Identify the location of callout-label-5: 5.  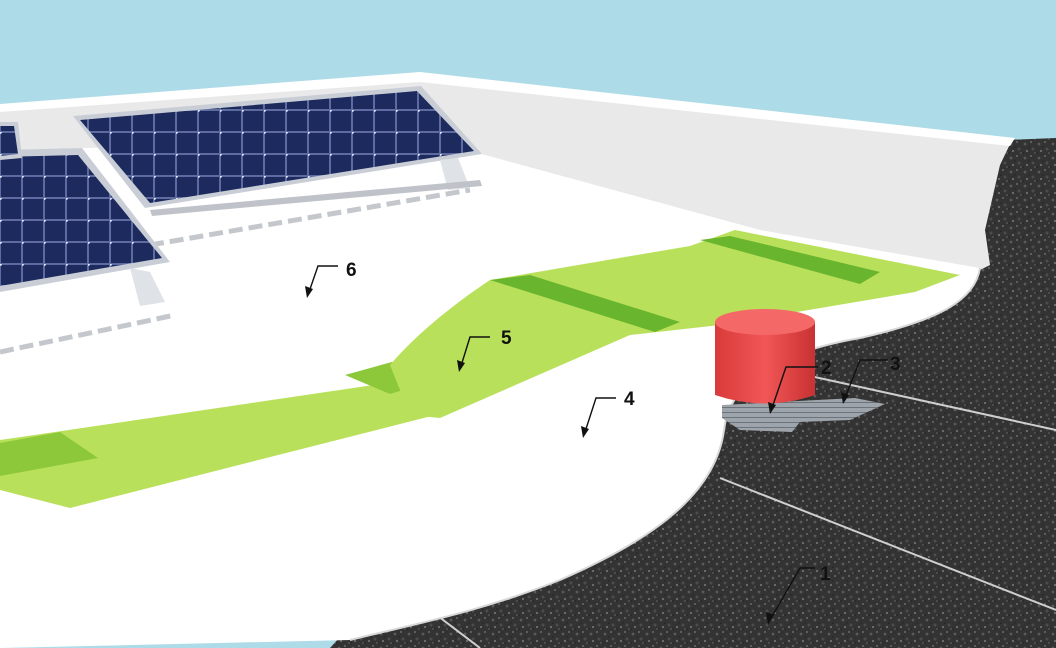
(506, 338).